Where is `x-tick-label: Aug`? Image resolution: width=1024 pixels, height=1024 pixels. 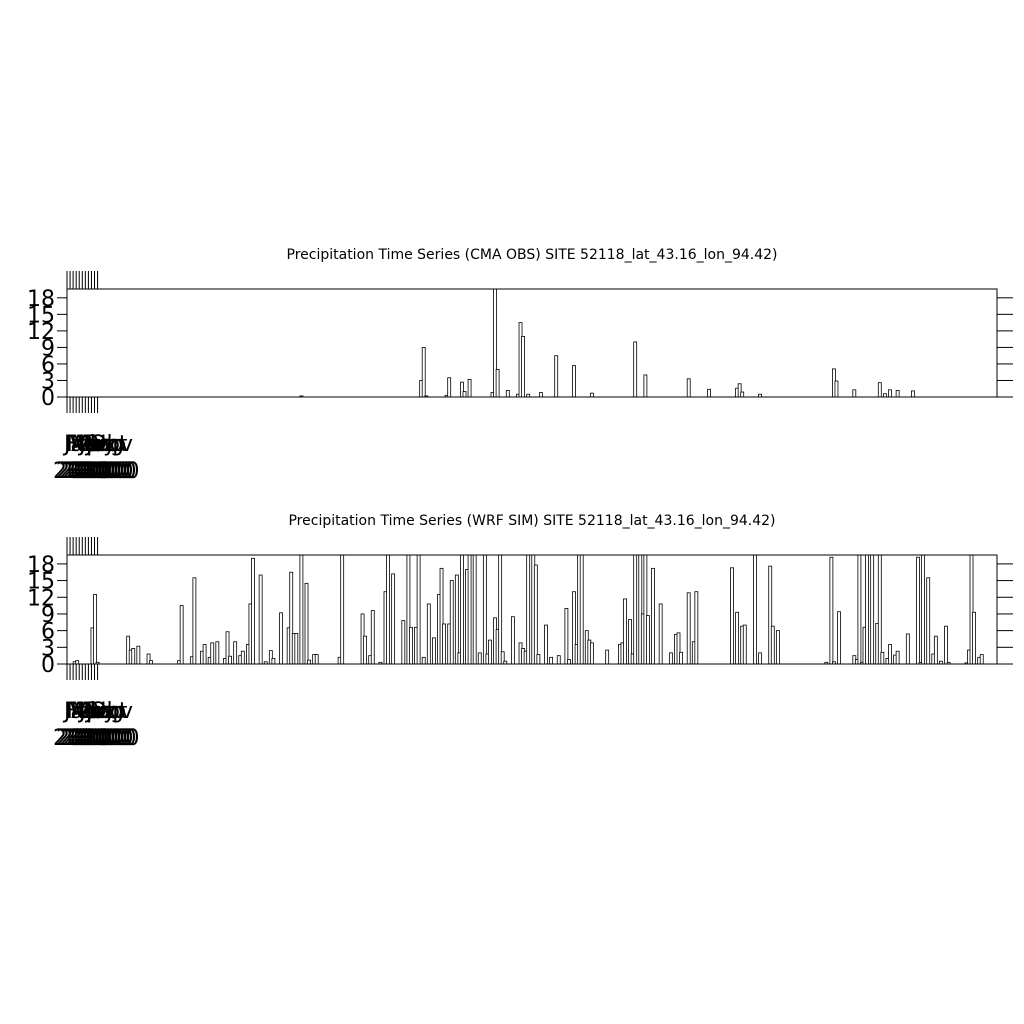
x-tick-label: Aug is located at coordinates (102, 444).